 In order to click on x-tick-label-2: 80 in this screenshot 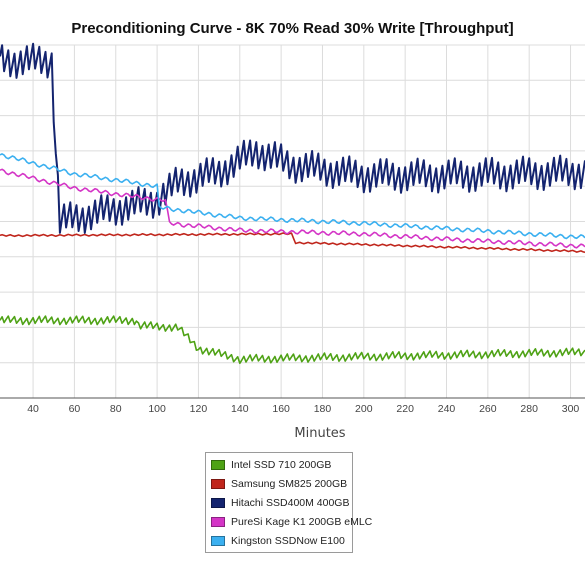, I will do `click(116, 409)`.